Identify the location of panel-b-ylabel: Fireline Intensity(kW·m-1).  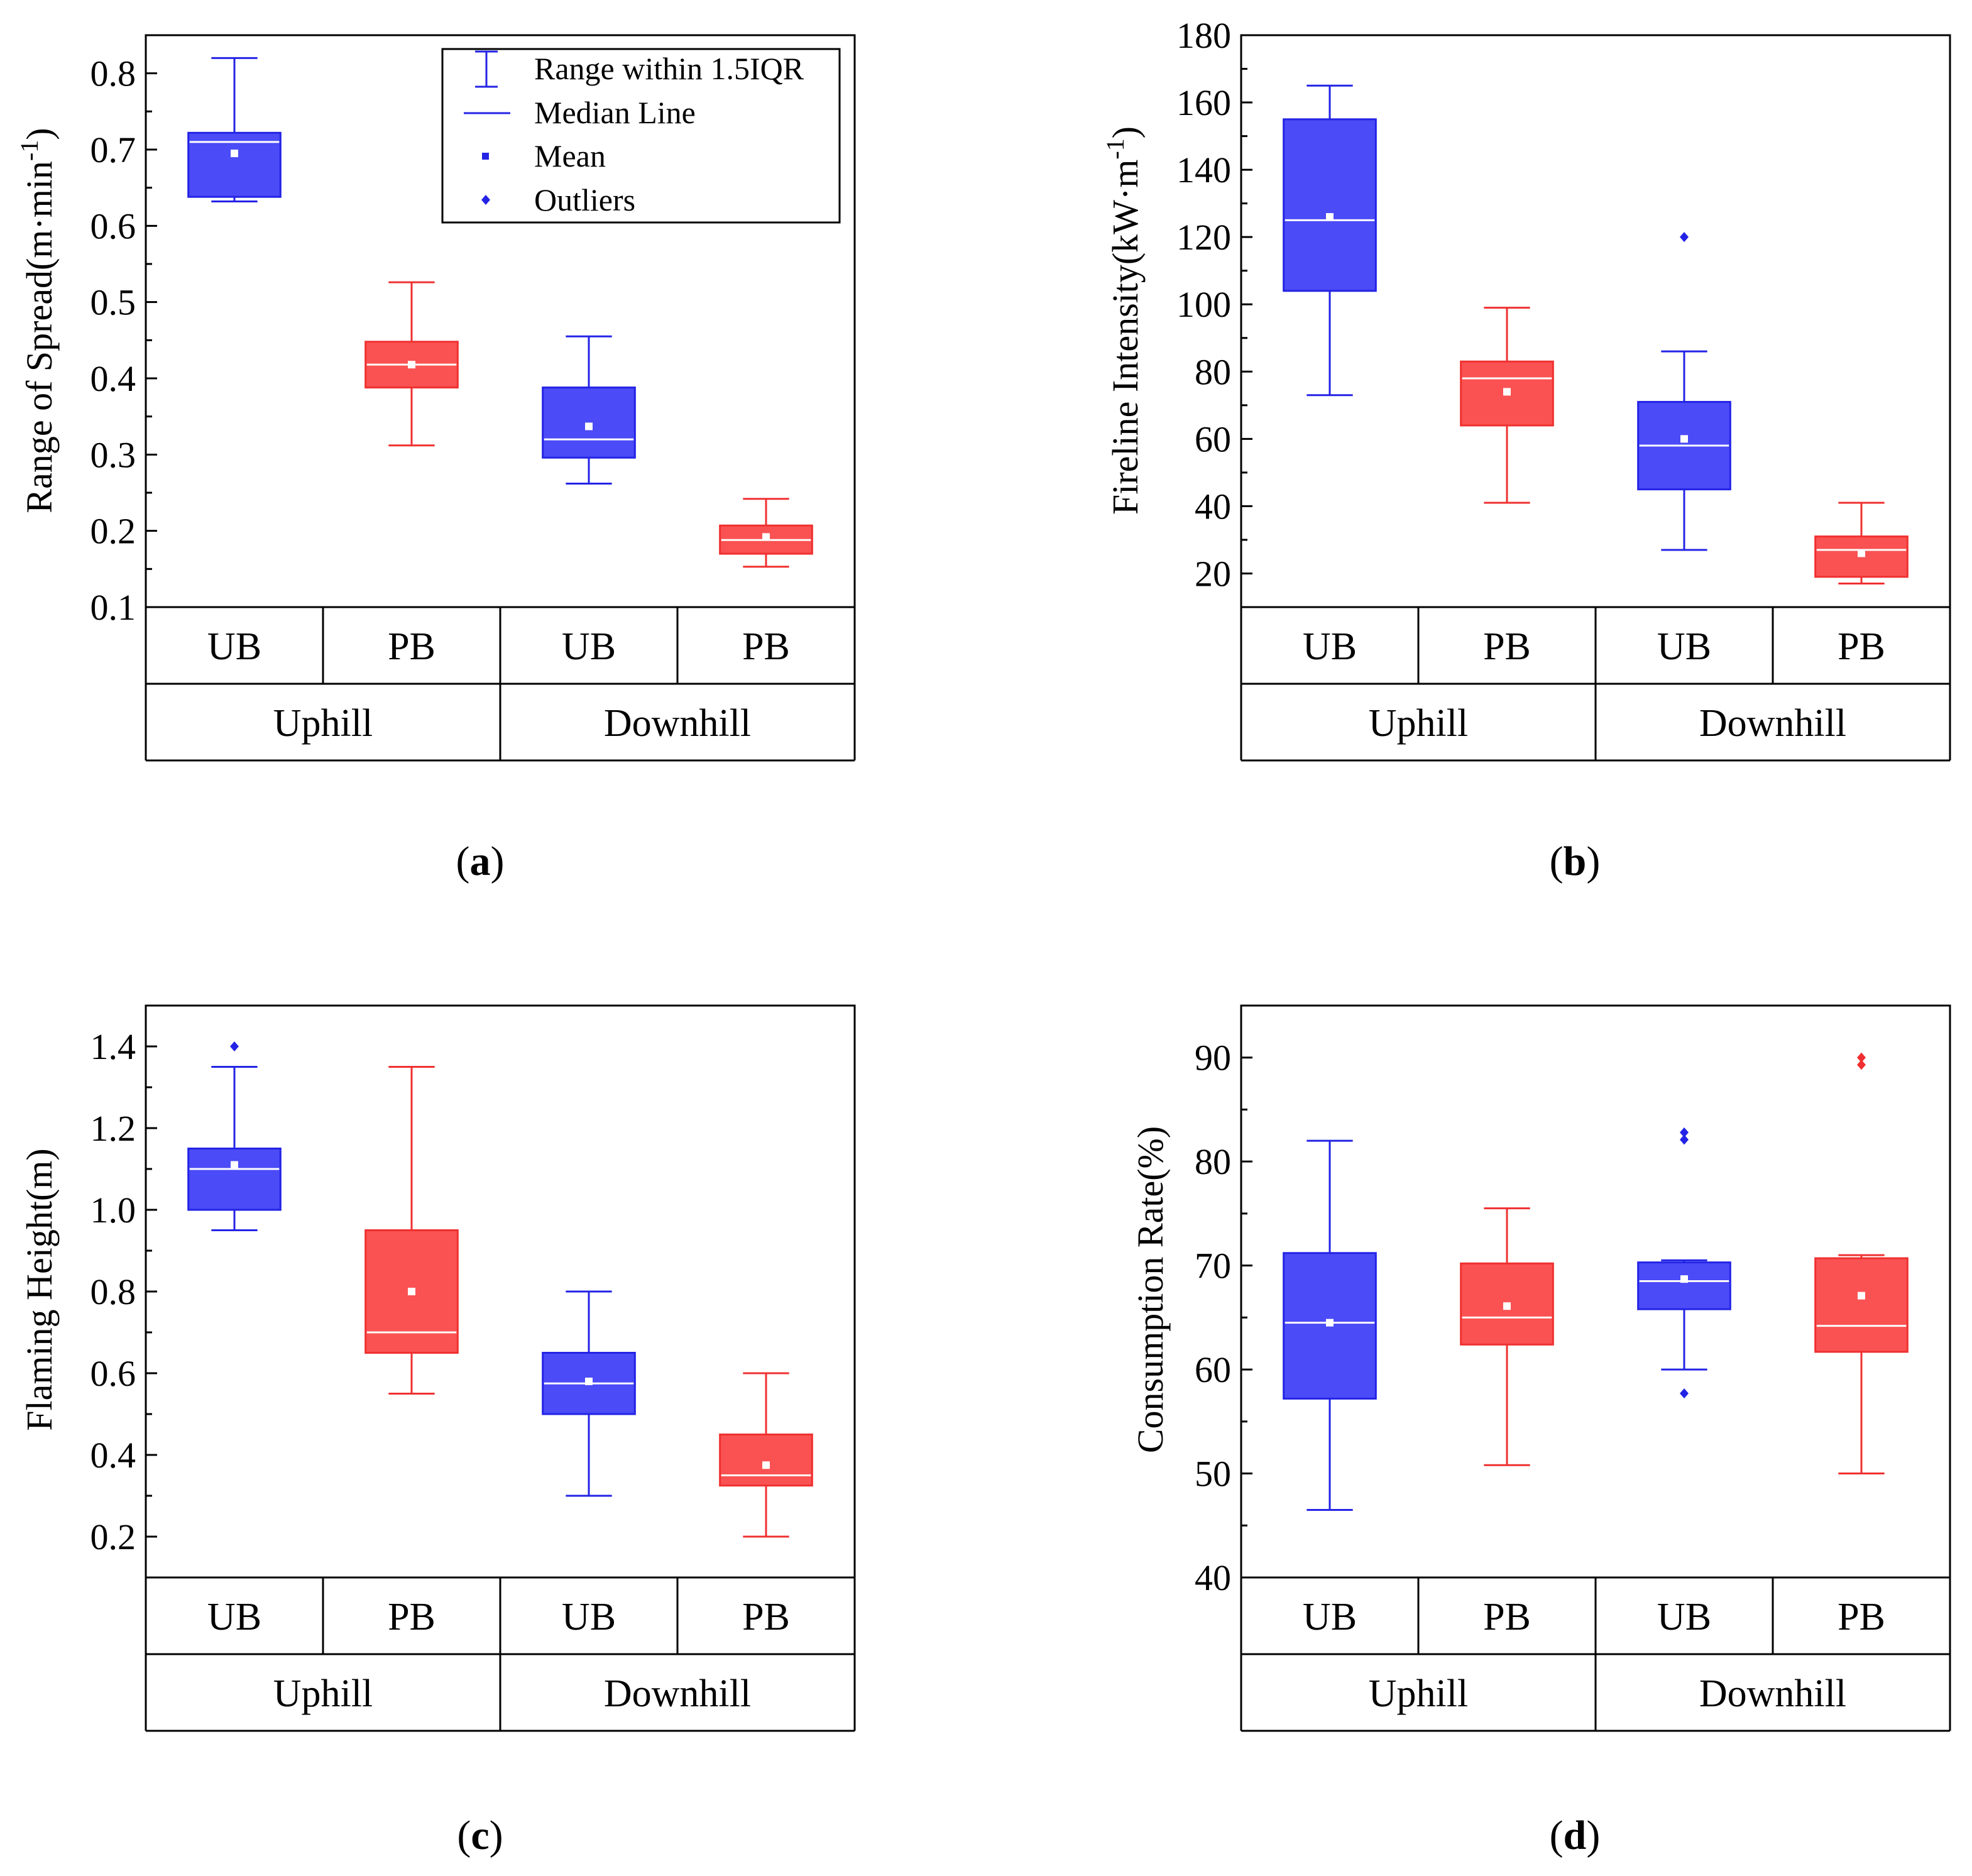
(1123, 320).